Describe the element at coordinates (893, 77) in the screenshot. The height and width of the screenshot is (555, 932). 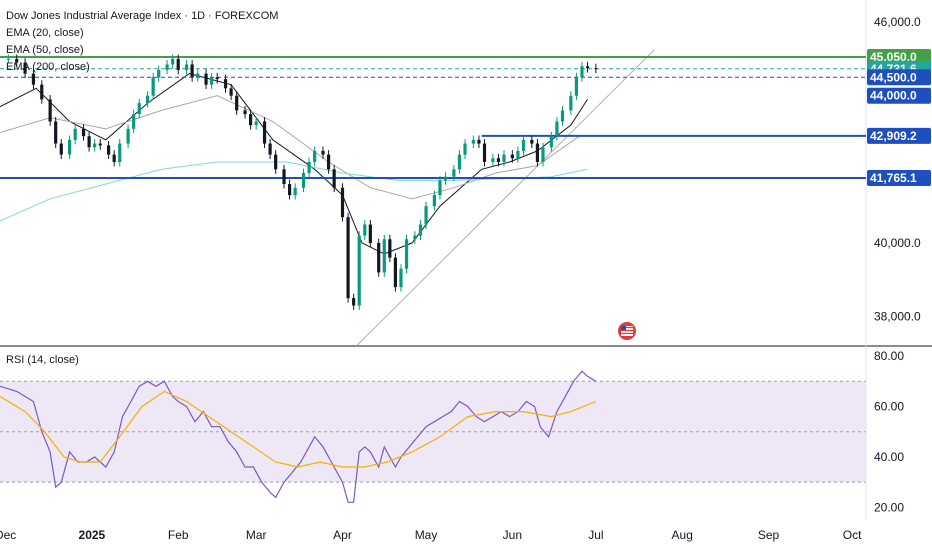
I see `price-level-label: 44,500.0` at that location.